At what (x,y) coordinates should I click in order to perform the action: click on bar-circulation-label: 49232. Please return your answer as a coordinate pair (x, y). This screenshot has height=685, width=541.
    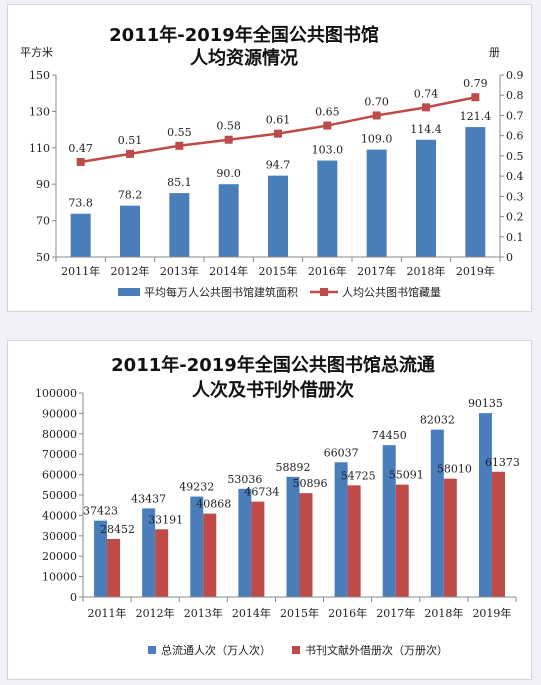
    Looking at the image, I should click on (196, 487).